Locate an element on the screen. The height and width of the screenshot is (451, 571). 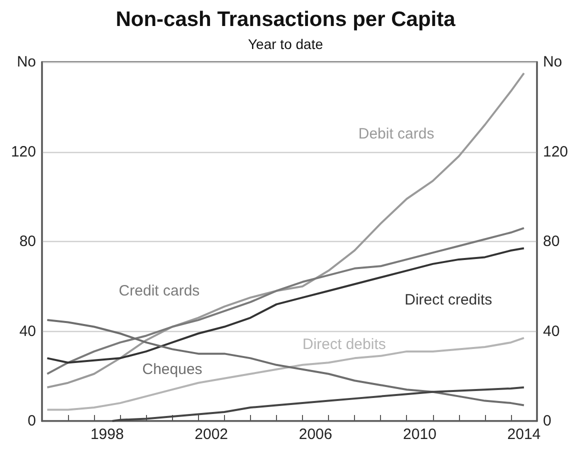
series-label: Credit cards is located at coordinates (159, 291).